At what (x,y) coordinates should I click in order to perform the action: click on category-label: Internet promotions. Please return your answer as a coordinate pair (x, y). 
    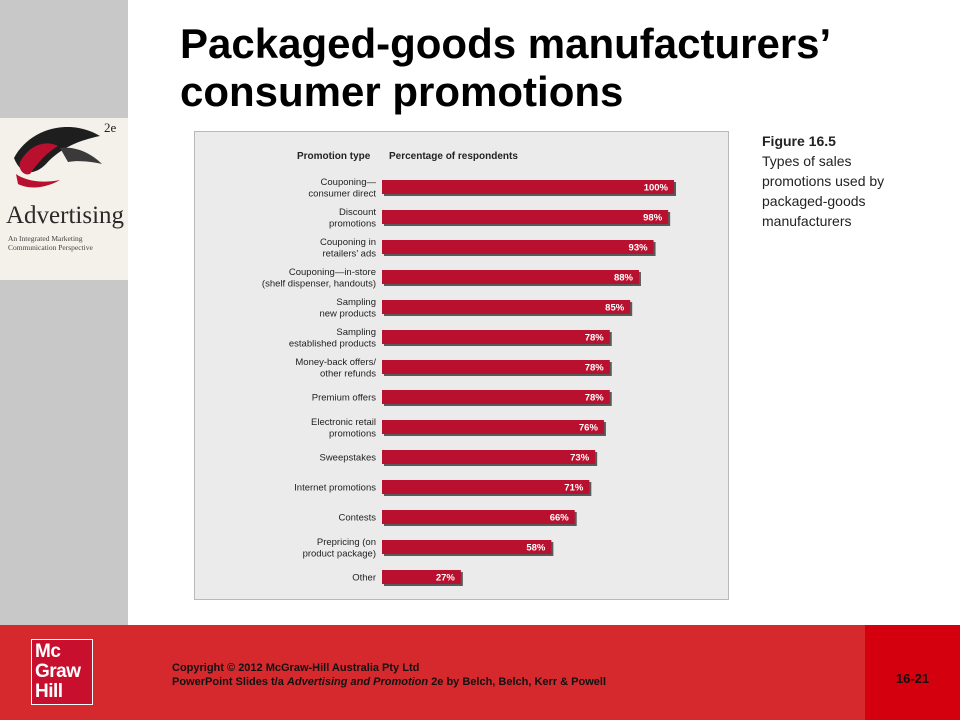
    Looking at the image, I should click on (335, 488).